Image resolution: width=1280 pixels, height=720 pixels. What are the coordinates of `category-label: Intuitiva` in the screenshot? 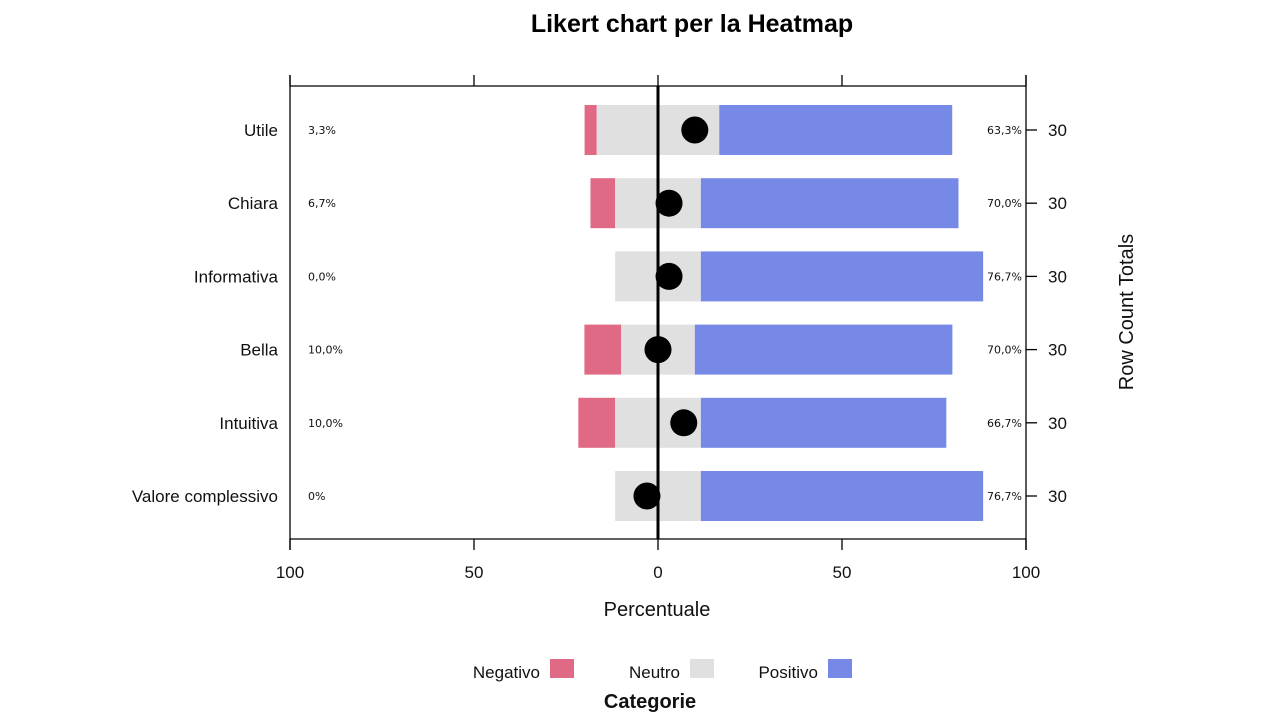 It's located at (248, 423).